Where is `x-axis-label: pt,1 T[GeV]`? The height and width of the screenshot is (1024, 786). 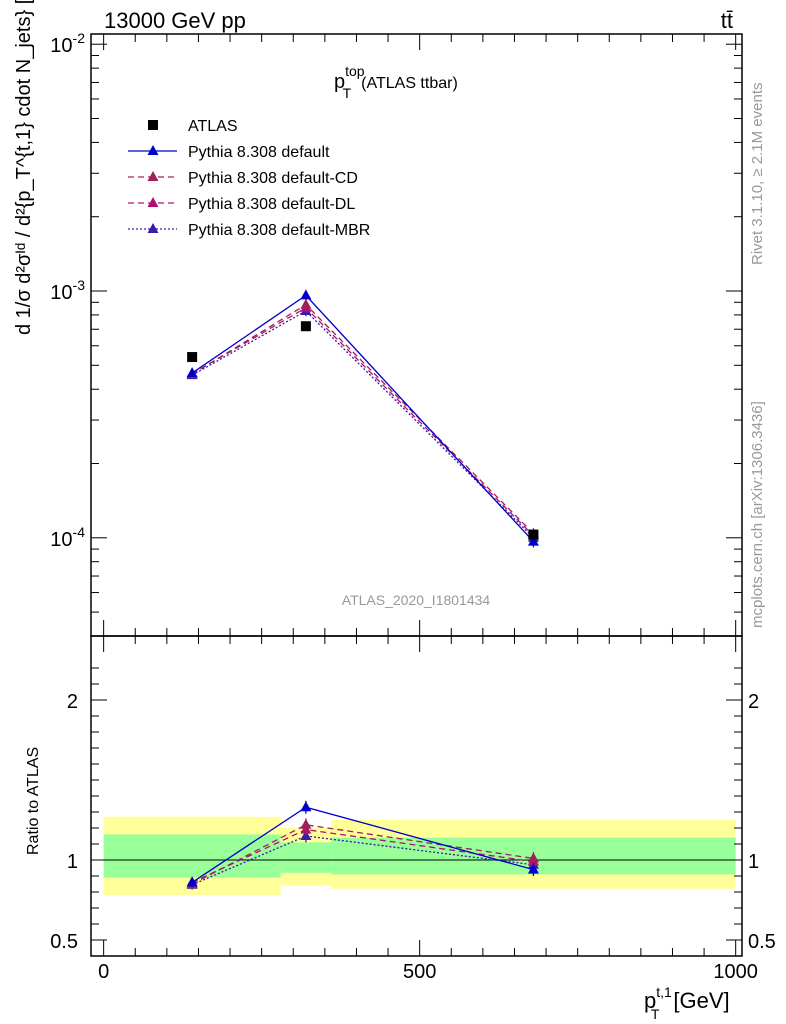
x-axis-label: pt,1 T[GeV] is located at coordinates (687, 1003).